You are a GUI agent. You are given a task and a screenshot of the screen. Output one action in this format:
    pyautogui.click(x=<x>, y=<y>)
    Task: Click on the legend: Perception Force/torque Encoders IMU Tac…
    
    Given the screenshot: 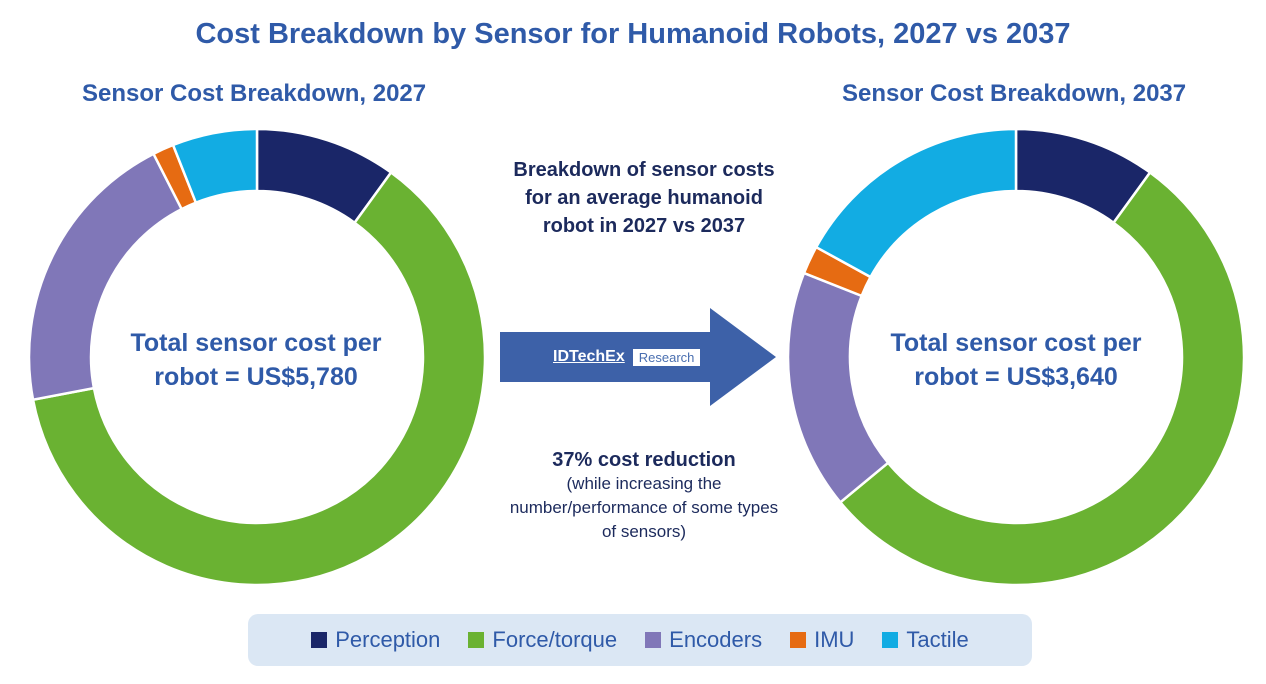 What is the action you would take?
    pyautogui.click(x=640, y=640)
    